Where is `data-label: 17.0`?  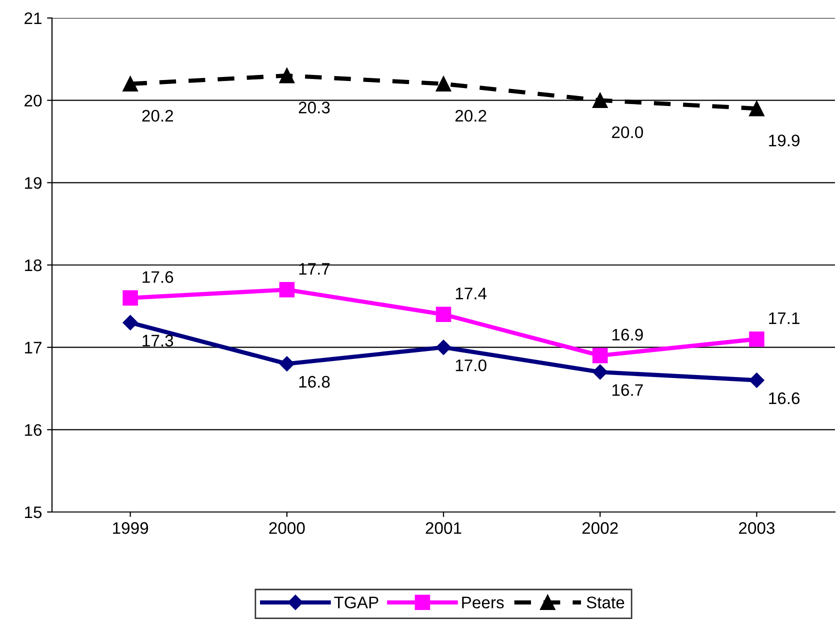
data-label: 17.0 is located at coordinates (471, 365).